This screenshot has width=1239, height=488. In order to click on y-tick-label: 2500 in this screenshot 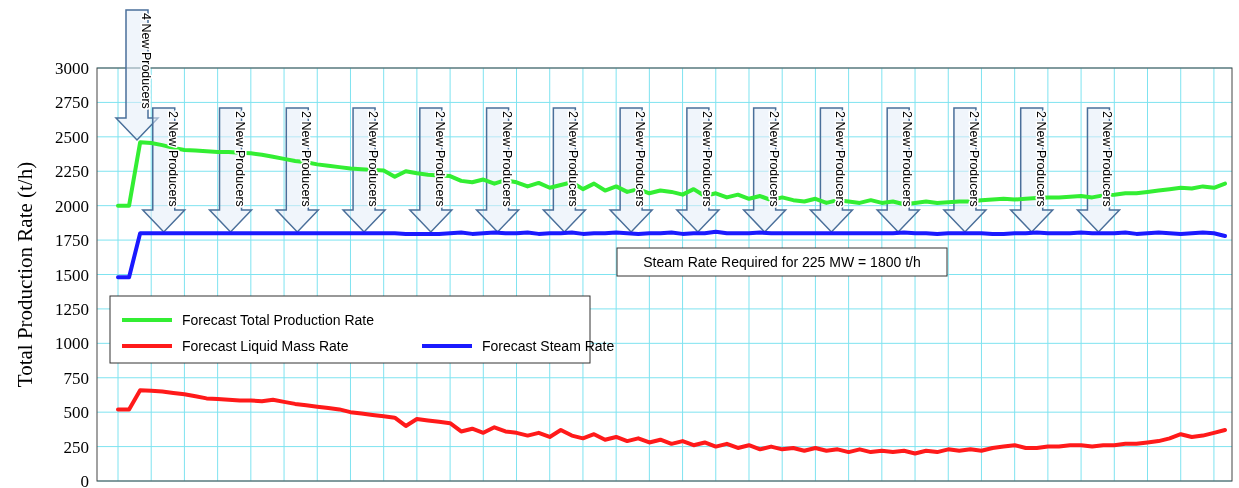, I will do `click(72, 137)`.